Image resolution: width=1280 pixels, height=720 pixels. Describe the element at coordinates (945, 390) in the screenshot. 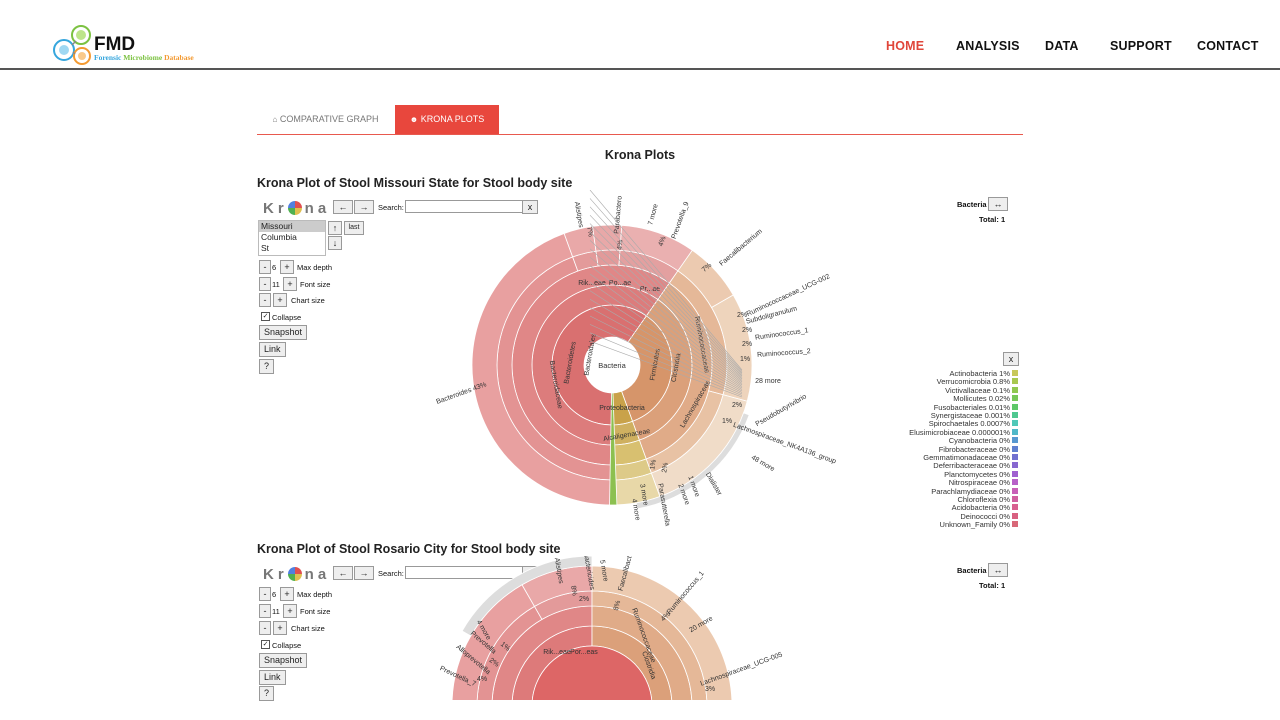

I see `legend-item: Victivallaceae 0.1%` at that location.